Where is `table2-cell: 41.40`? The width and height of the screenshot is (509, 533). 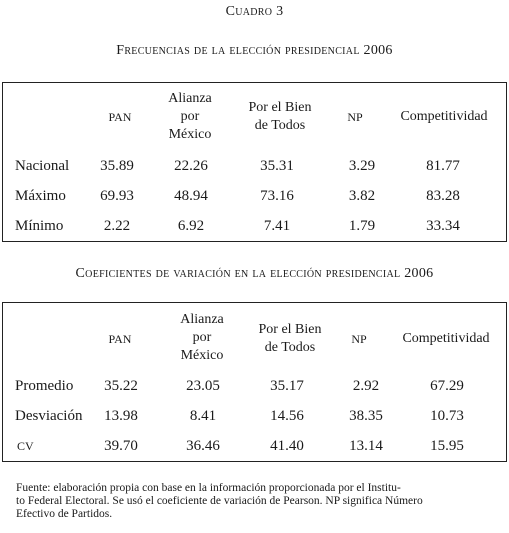
table2-cell: 41.40 is located at coordinates (287, 446).